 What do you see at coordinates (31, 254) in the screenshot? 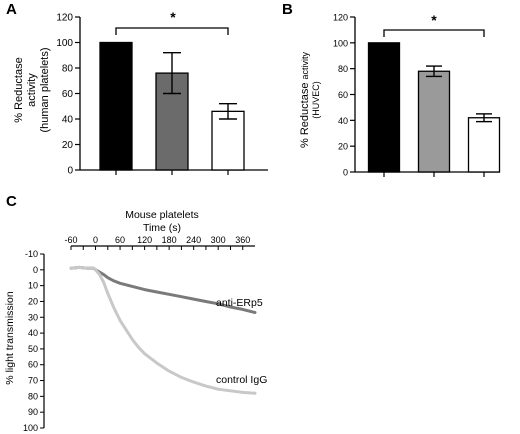
I see `panel-c-y-tick-label: -10` at bounding box center [31, 254].